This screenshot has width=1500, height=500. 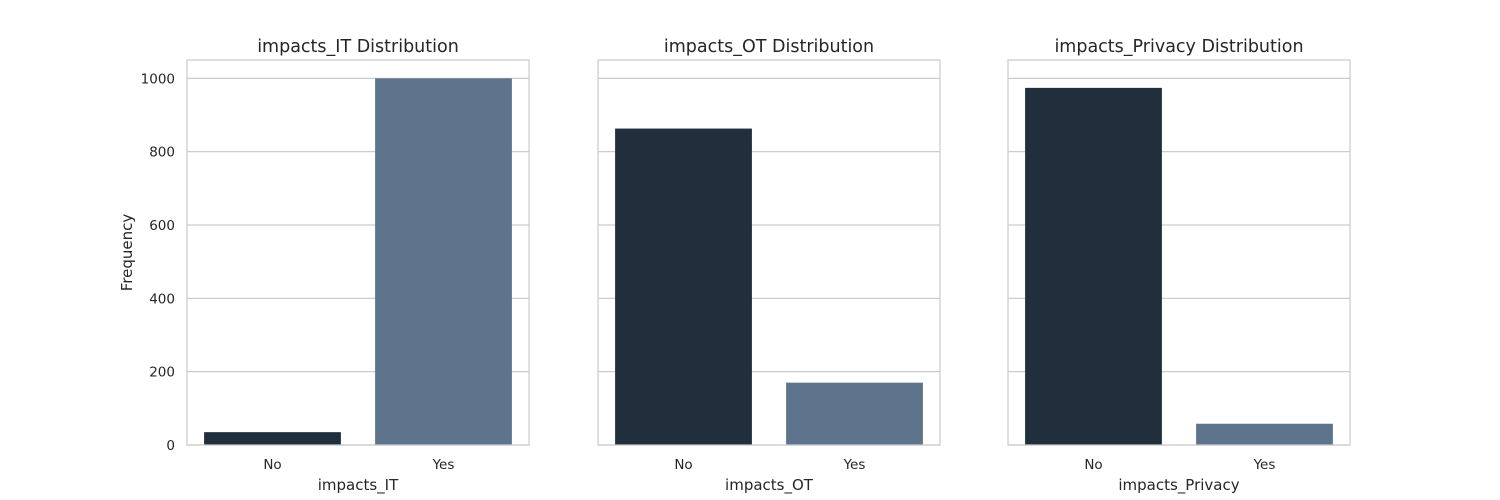 I want to click on x-axis-label: impacts_IT, so click(x=358, y=485).